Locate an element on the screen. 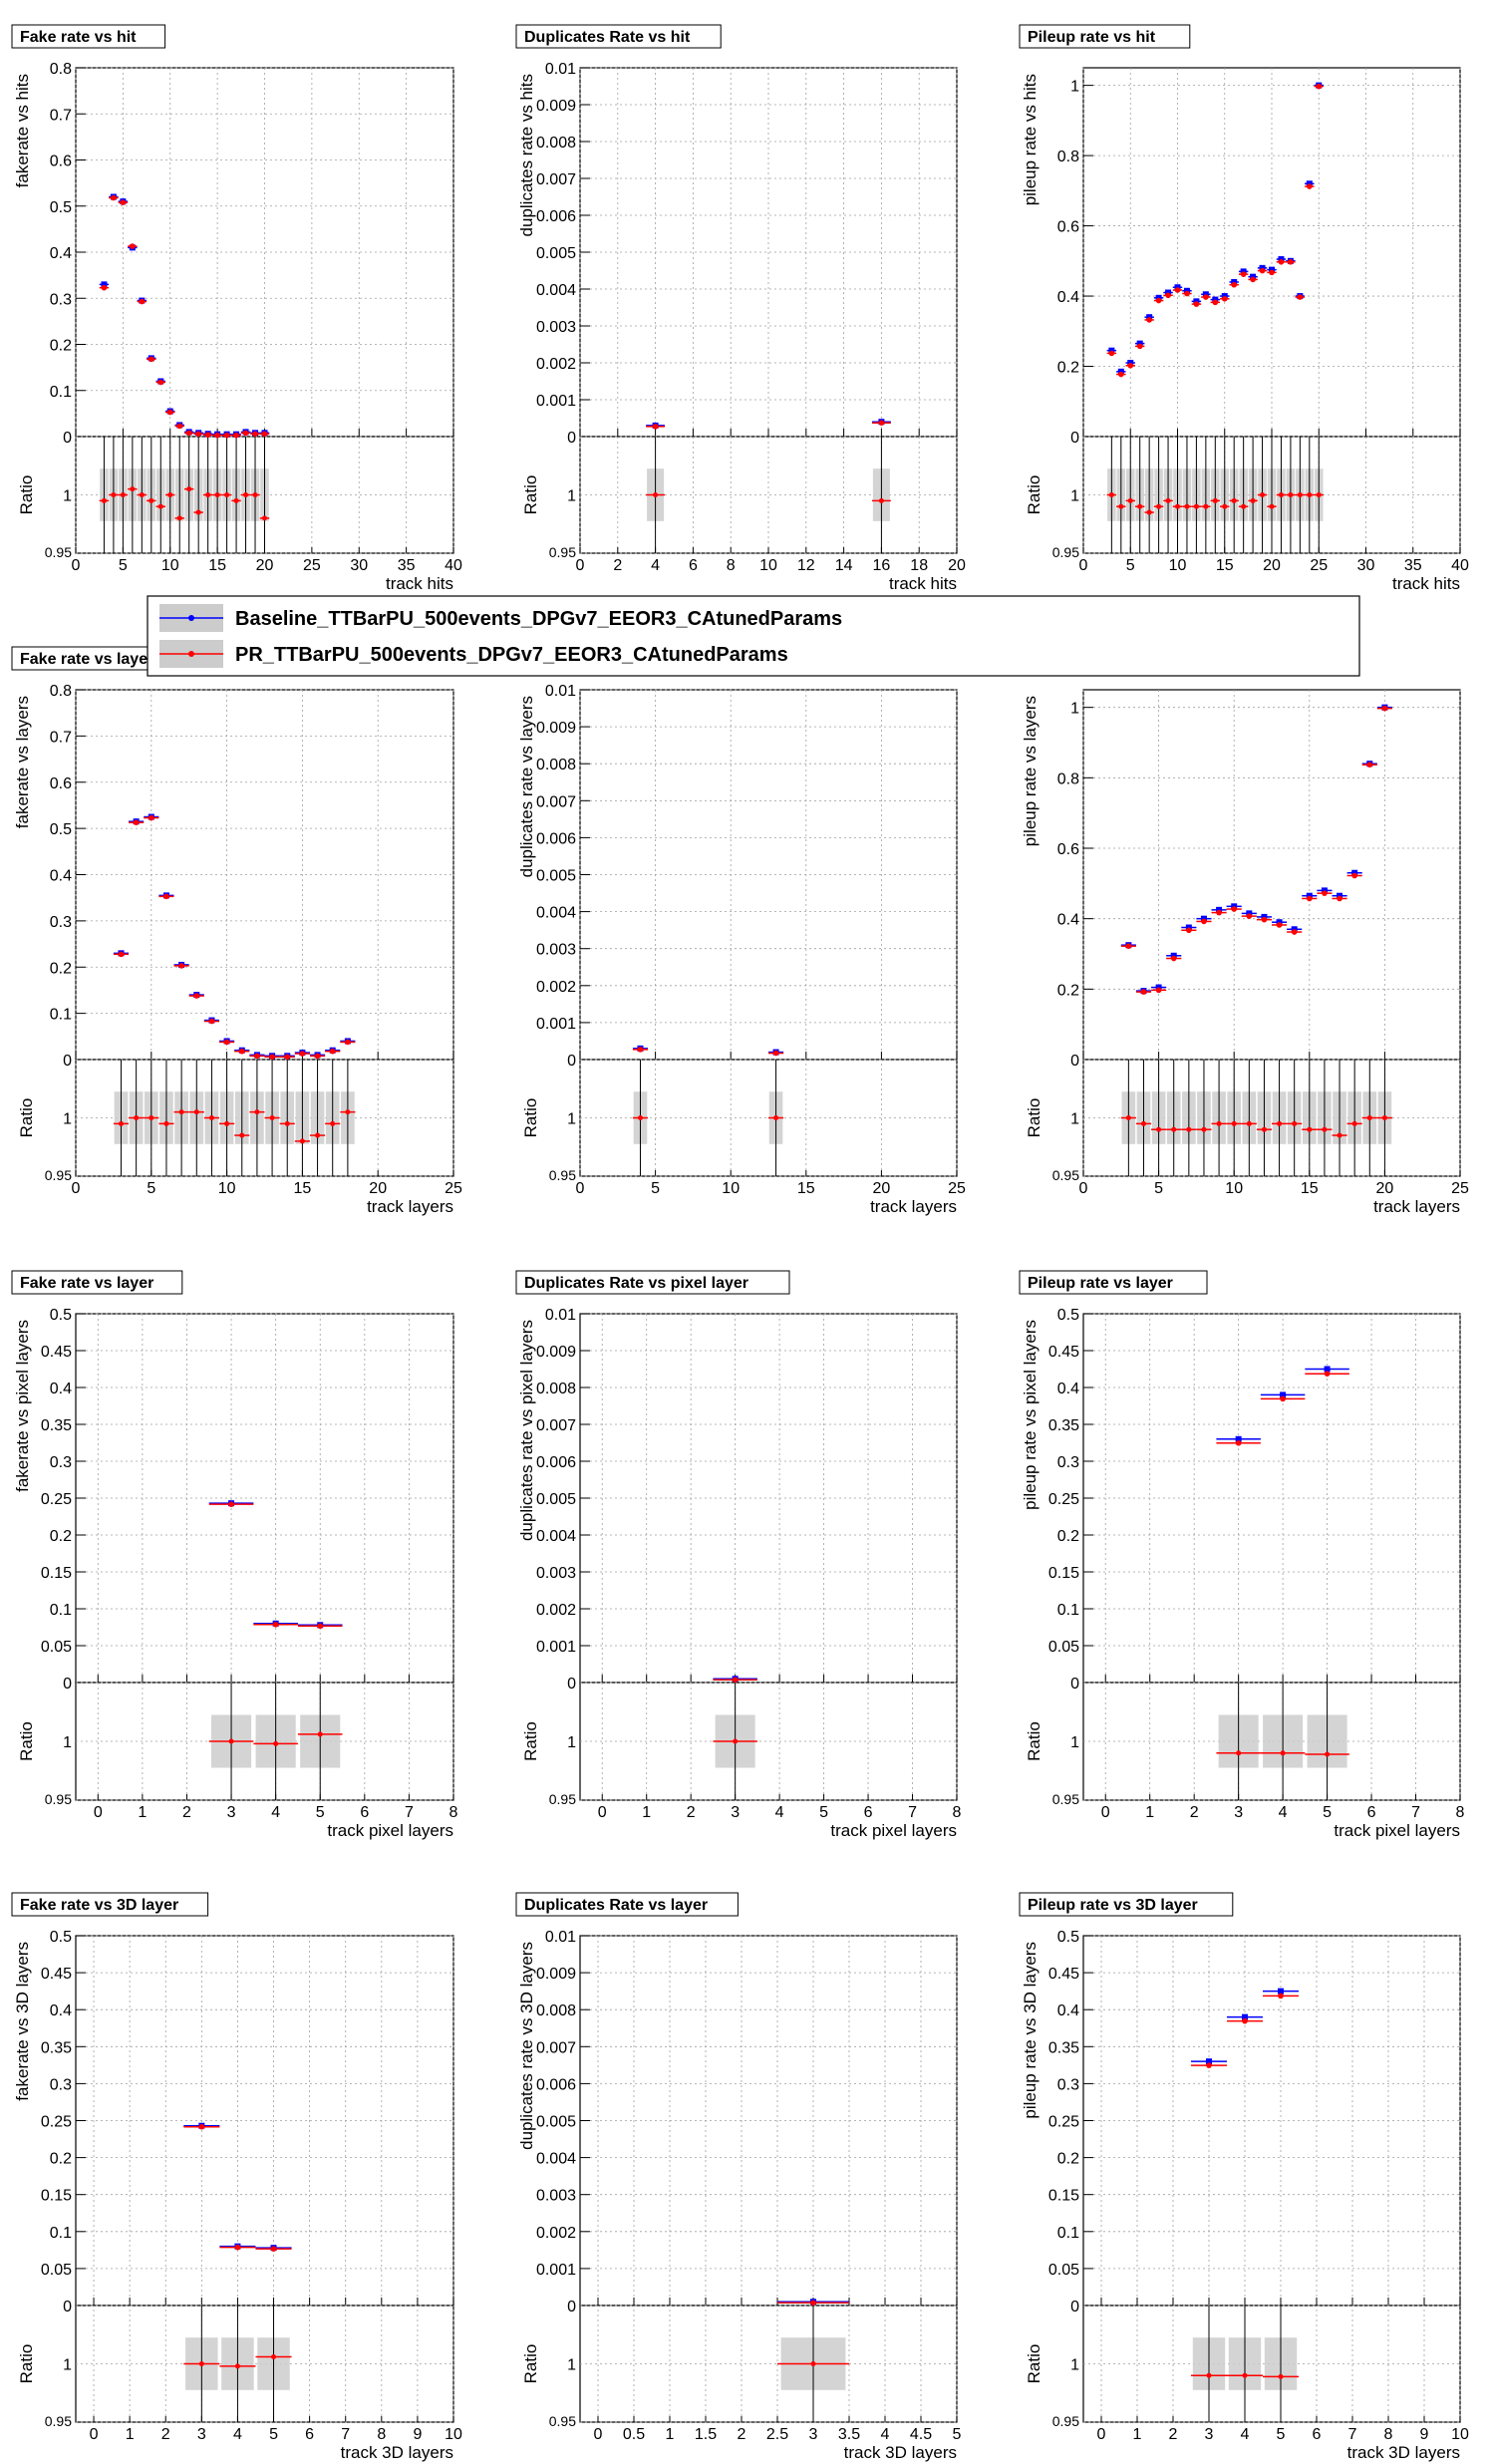  x-tick-label: 6 is located at coordinates (309, 2434).